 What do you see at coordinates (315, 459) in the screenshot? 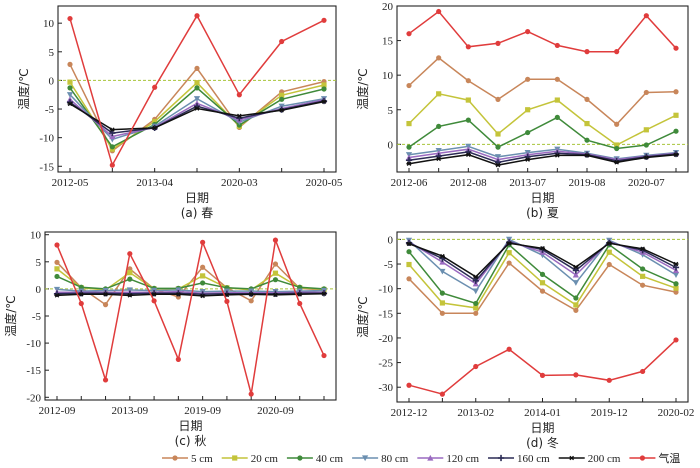
I see `legend-entry: 40 cm` at bounding box center [315, 459].